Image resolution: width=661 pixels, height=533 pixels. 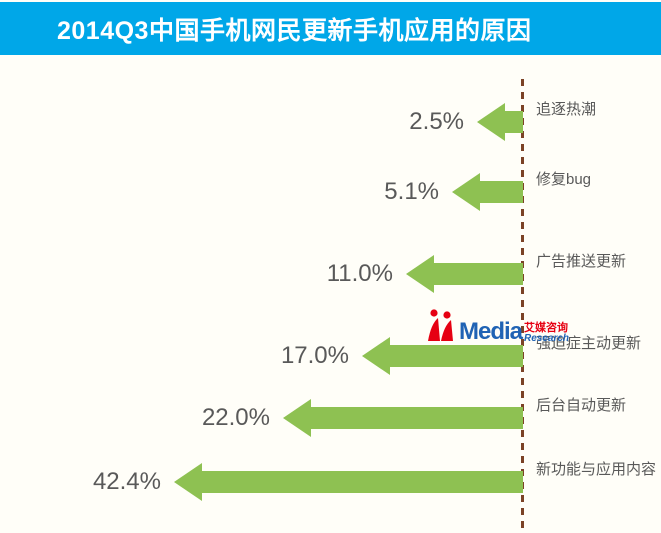 What do you see at coordinates (564, 179) in the screenshot?
I see `category-label: 修复bug` at bounding box center [564, 179].